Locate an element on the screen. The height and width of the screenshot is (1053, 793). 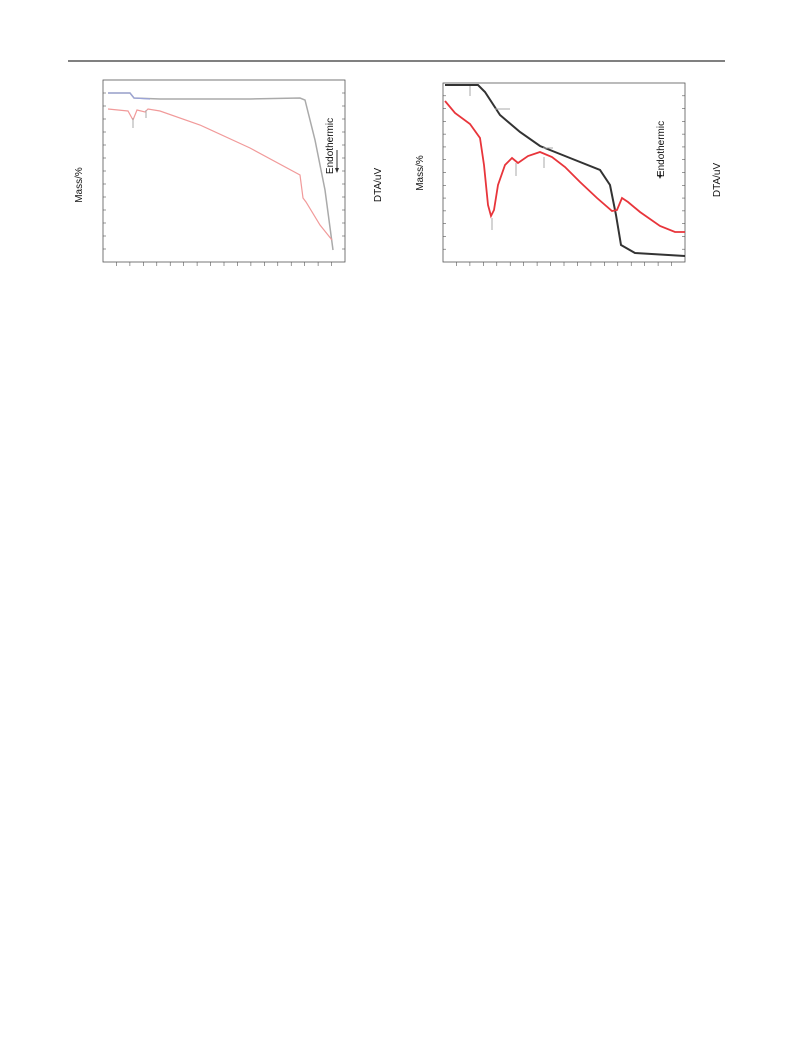
mass-curve-start is located at coordinates (129, 96).